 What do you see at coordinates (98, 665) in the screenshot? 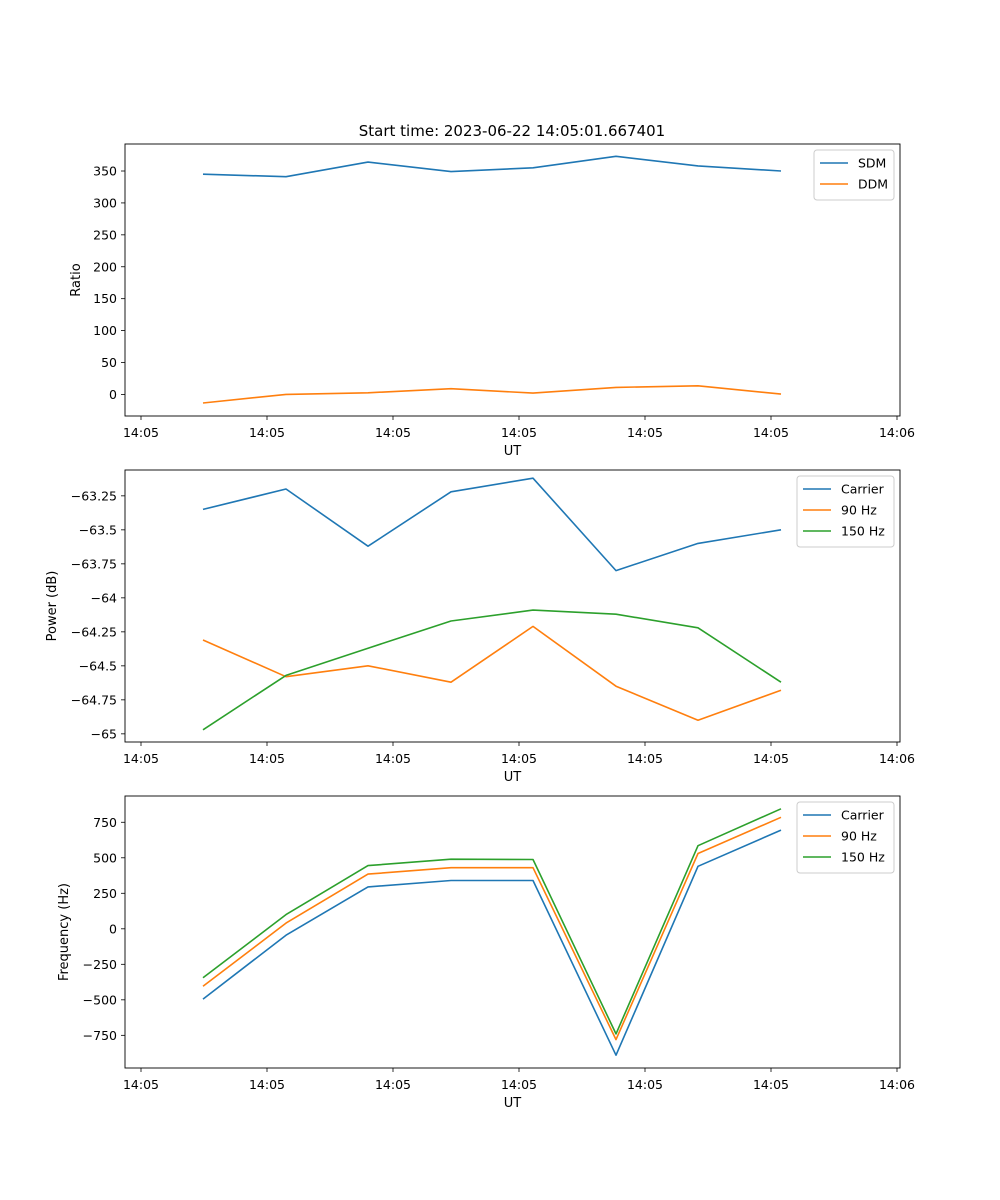
I see `y-tick-label: −64.5` at bounding box center [98, 665].